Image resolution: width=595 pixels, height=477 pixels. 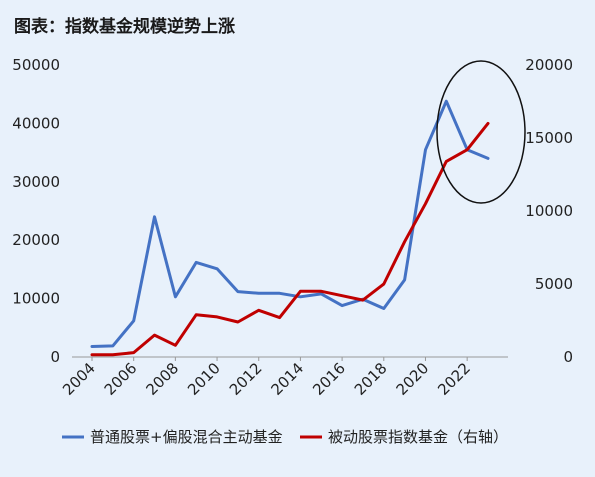 What do you see at coordinates (36, 299) in the screenshot?
I see `left-tick-label: 10000` at bounding box center [36, 299].